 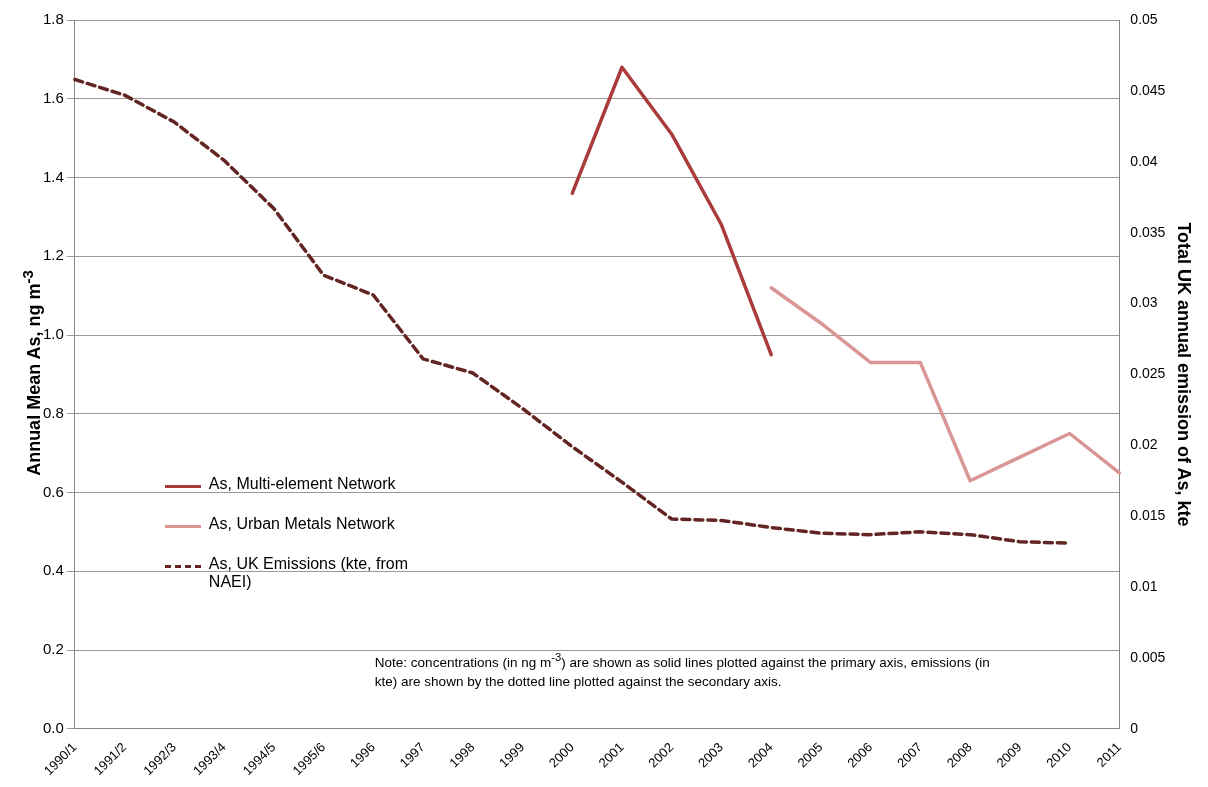 What do you see at coordinates (1148, 231) in the screenshot?
I see `y2-tick-label: 0.035` at bounding box center [1148, 231].